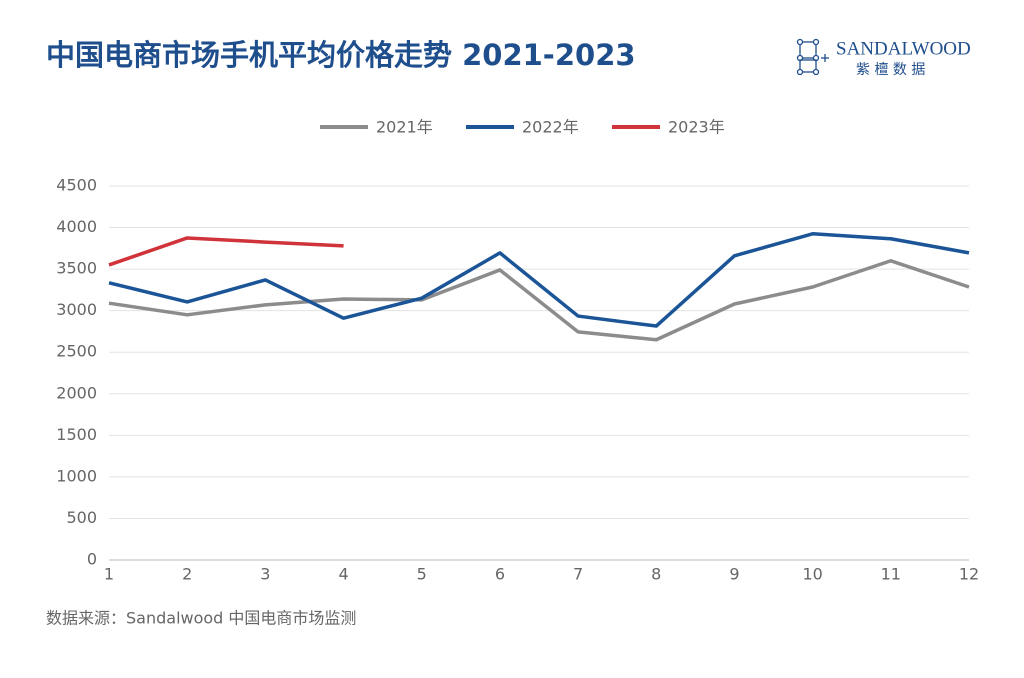  I want to click on brand-subname: 紫 檀 数 据, so click(890, 69).